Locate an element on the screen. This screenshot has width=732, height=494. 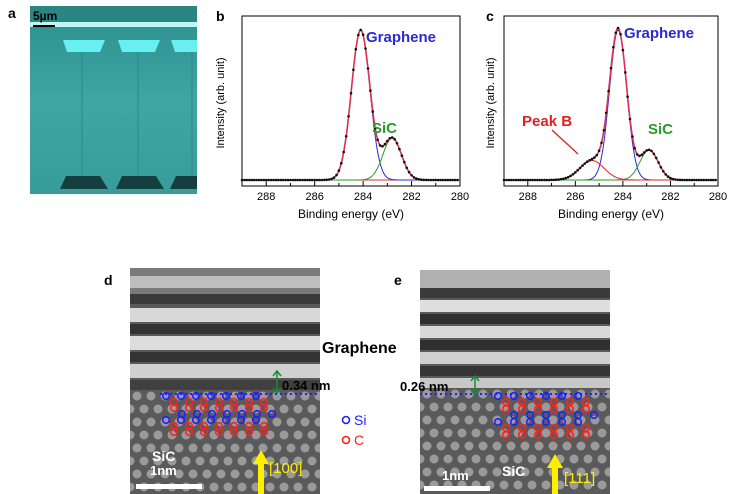
panel-letter-d: d is located at coordinates (108, 280).